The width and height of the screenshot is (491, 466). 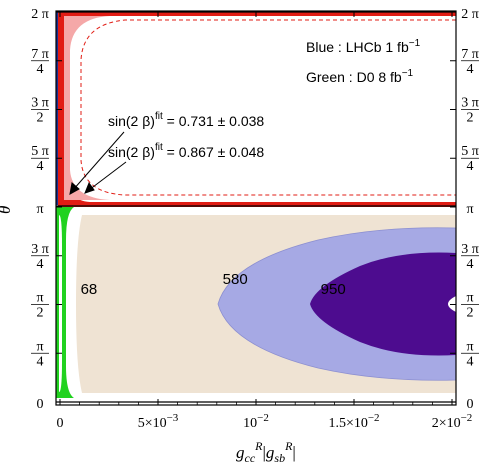 I want to click on y-axis-label: θ, so click(x=7, y=210).